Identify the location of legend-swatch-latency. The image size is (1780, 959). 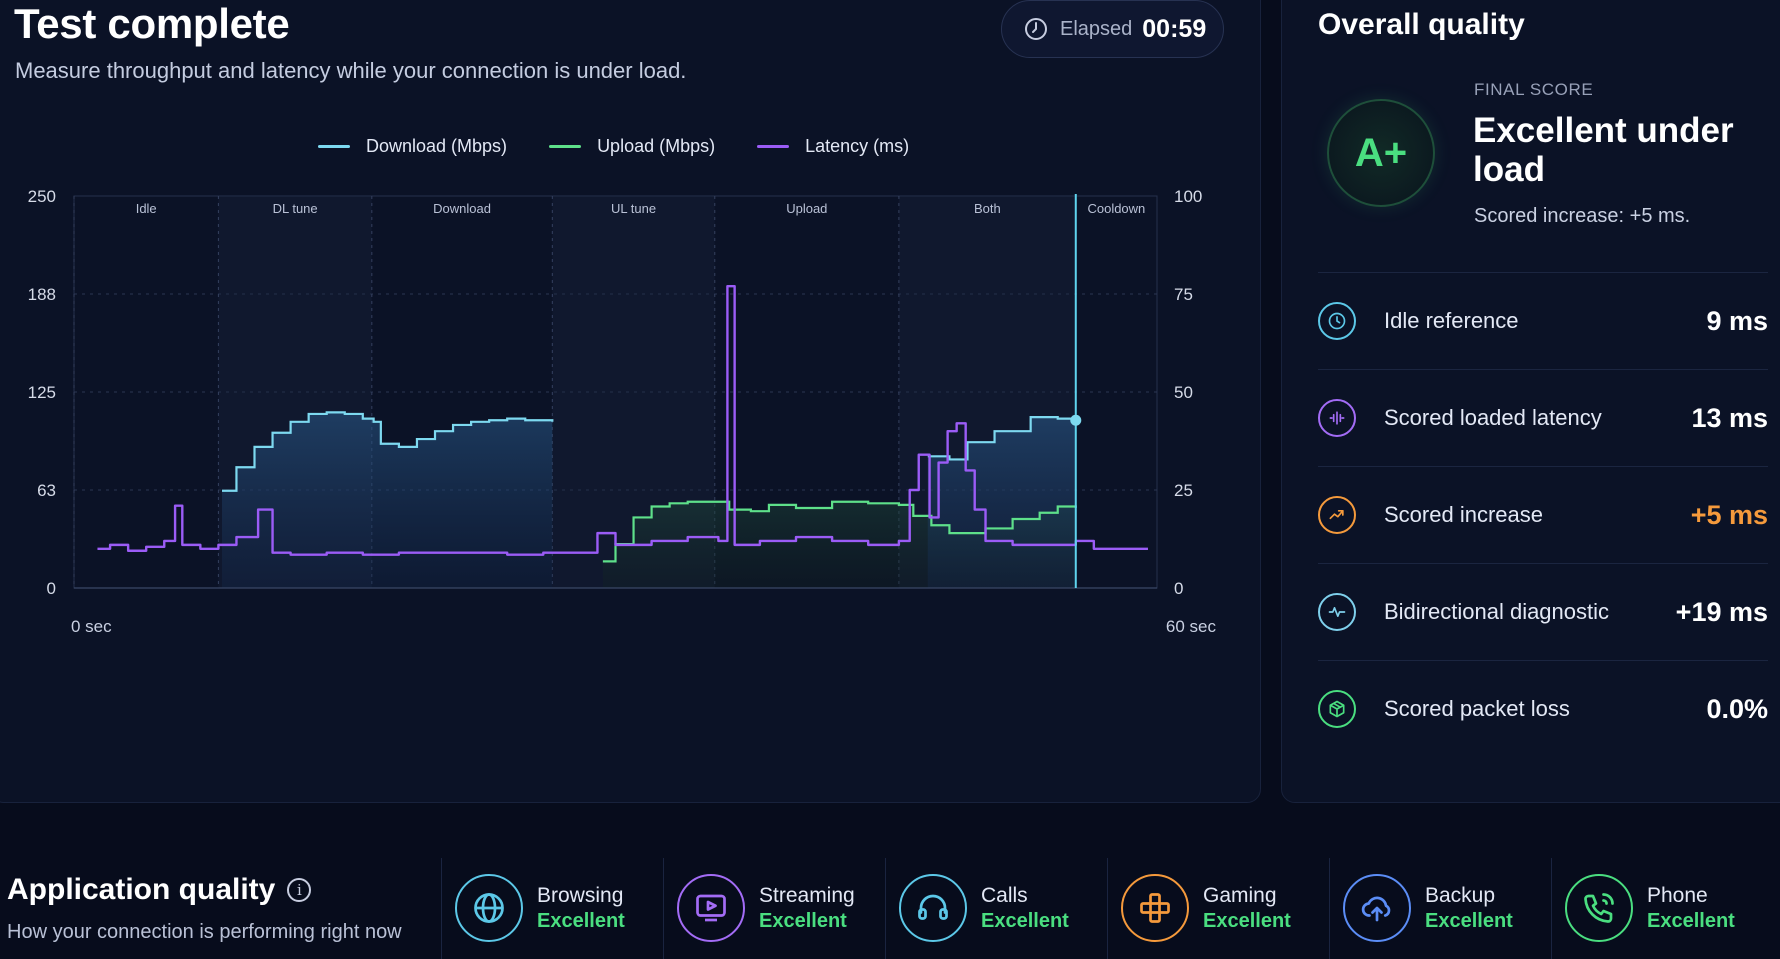
(773, 146).